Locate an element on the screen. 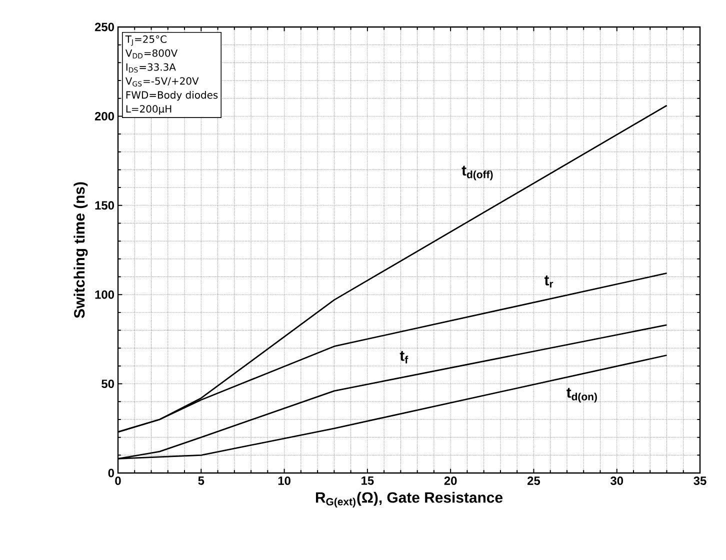 The height and width of the screenshot is (560, 726). series-label: t$_{r}$ is located at coordinates (549, 282).